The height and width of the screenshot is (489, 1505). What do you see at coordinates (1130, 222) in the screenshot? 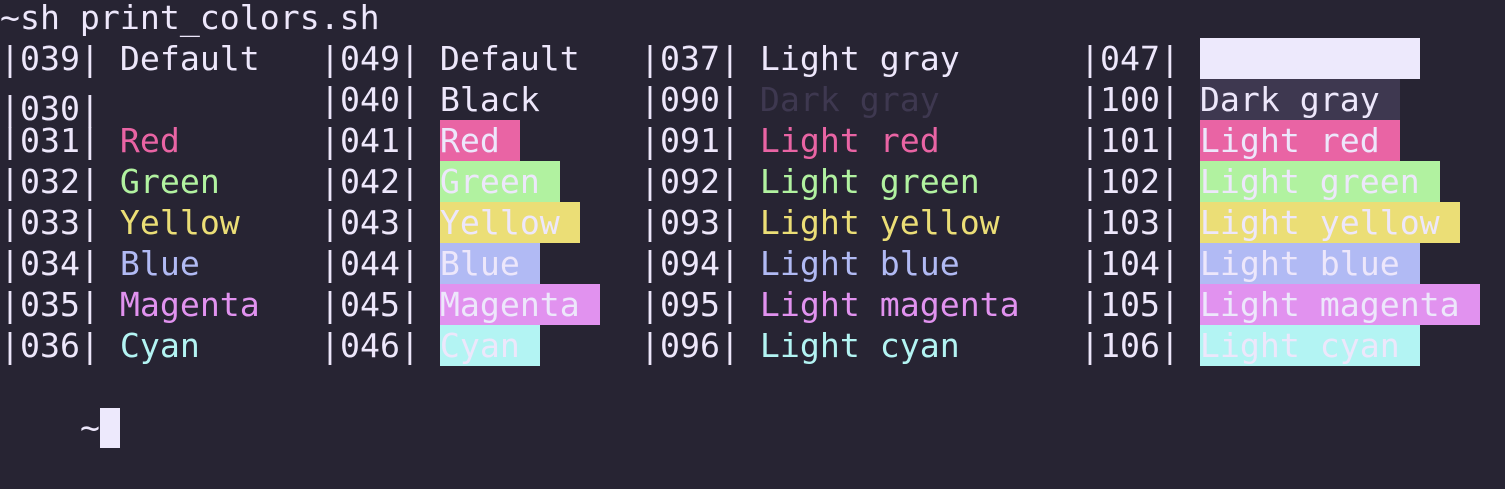
I see `color-code: |103|` at bounding box center [1130, 222].